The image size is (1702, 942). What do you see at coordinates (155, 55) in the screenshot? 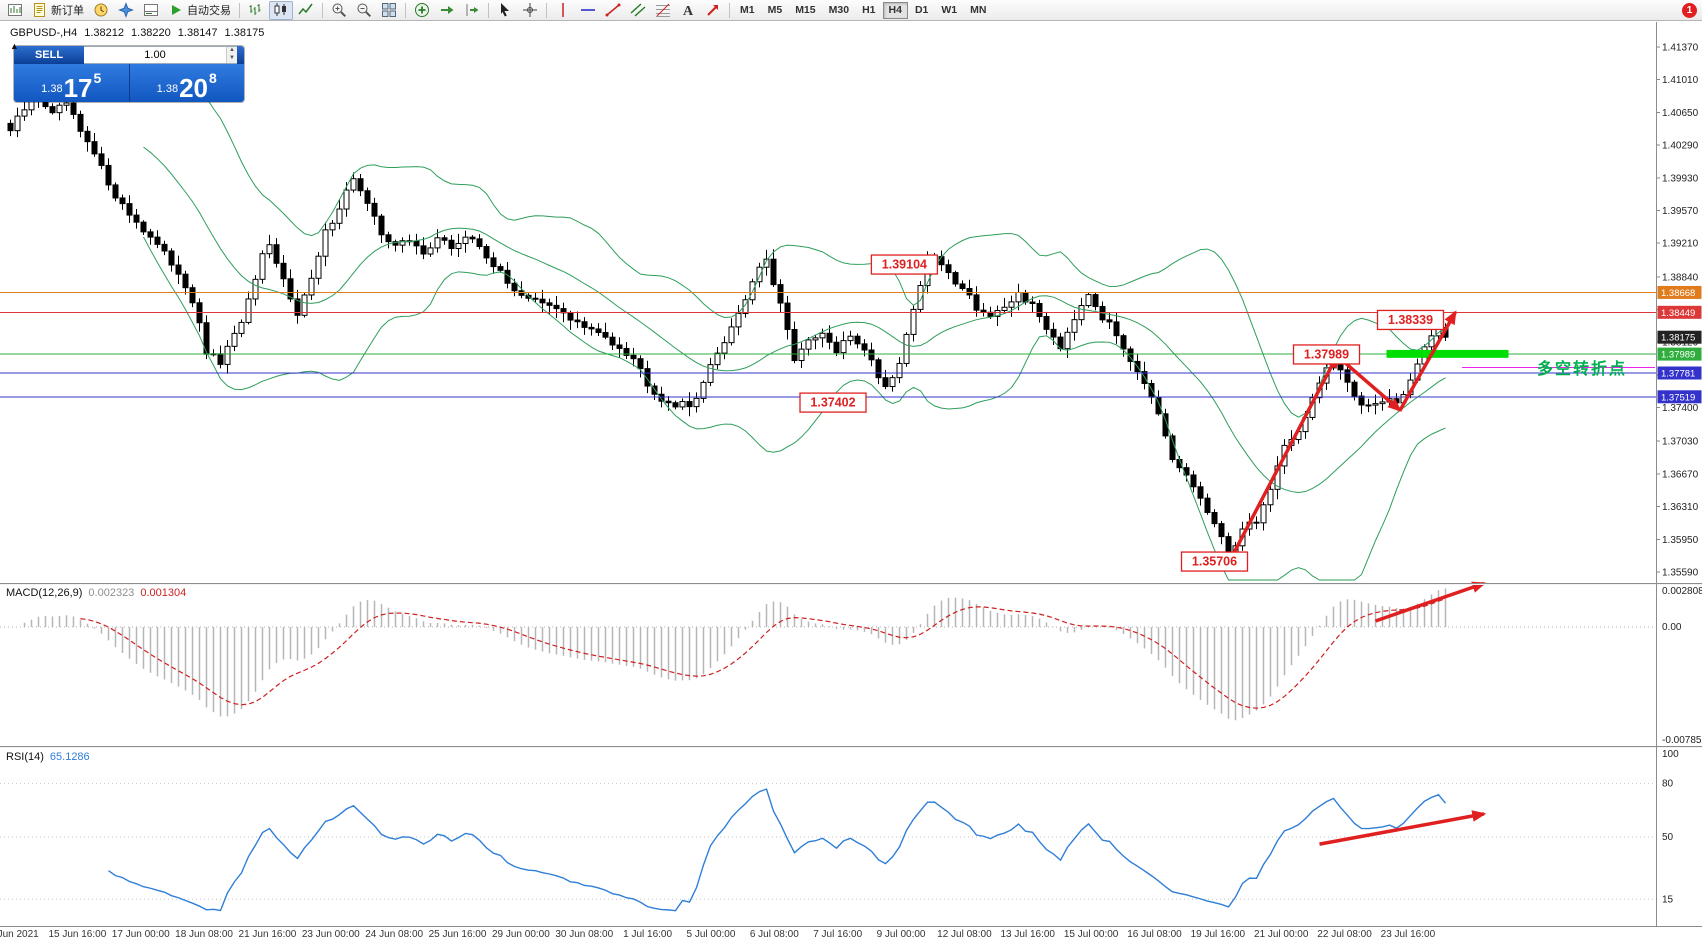
I see `volume-input` at bounding box center [155, 55].